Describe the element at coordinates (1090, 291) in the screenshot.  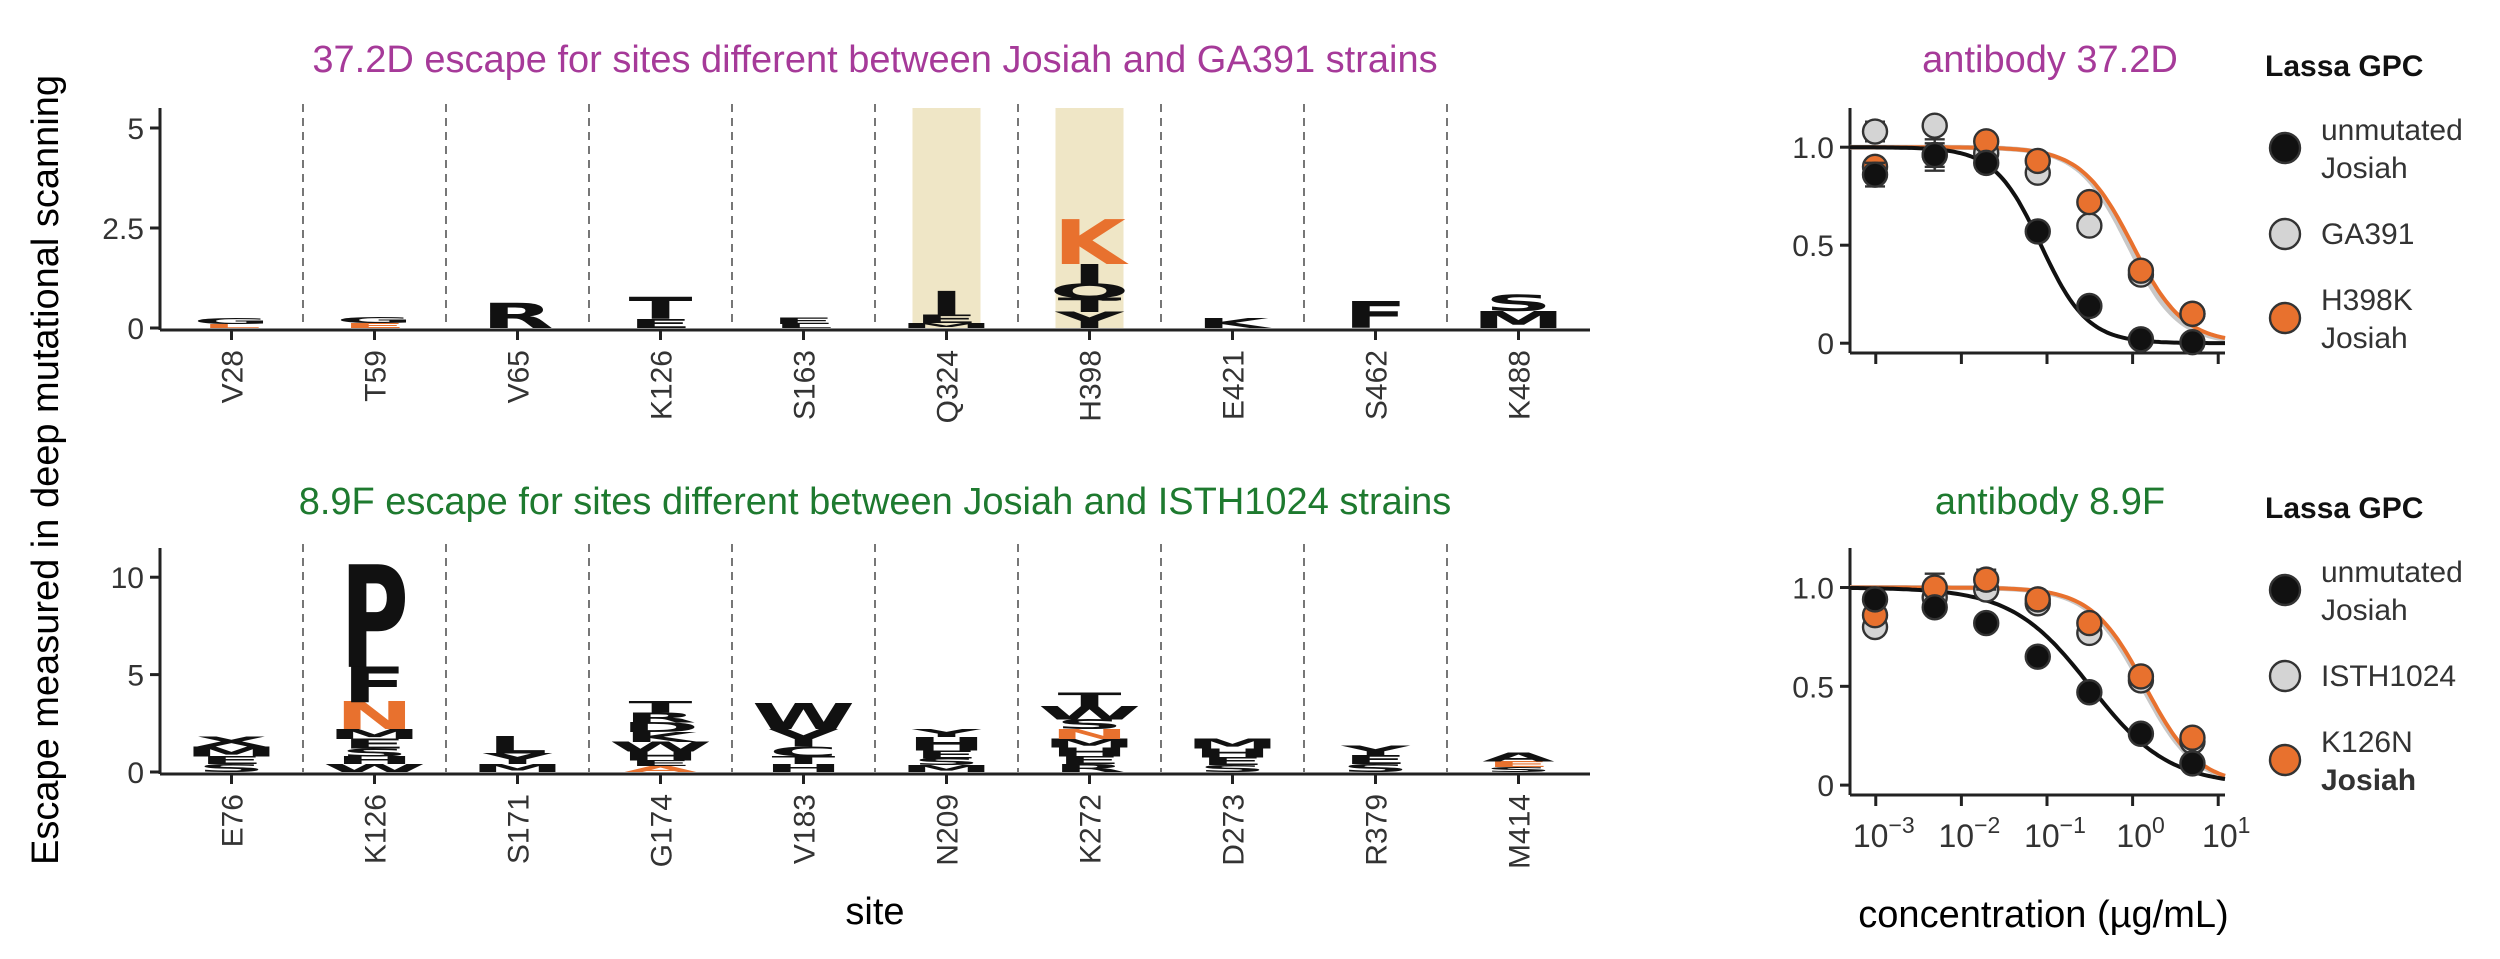
I see `logo-letter: Q` at that location.